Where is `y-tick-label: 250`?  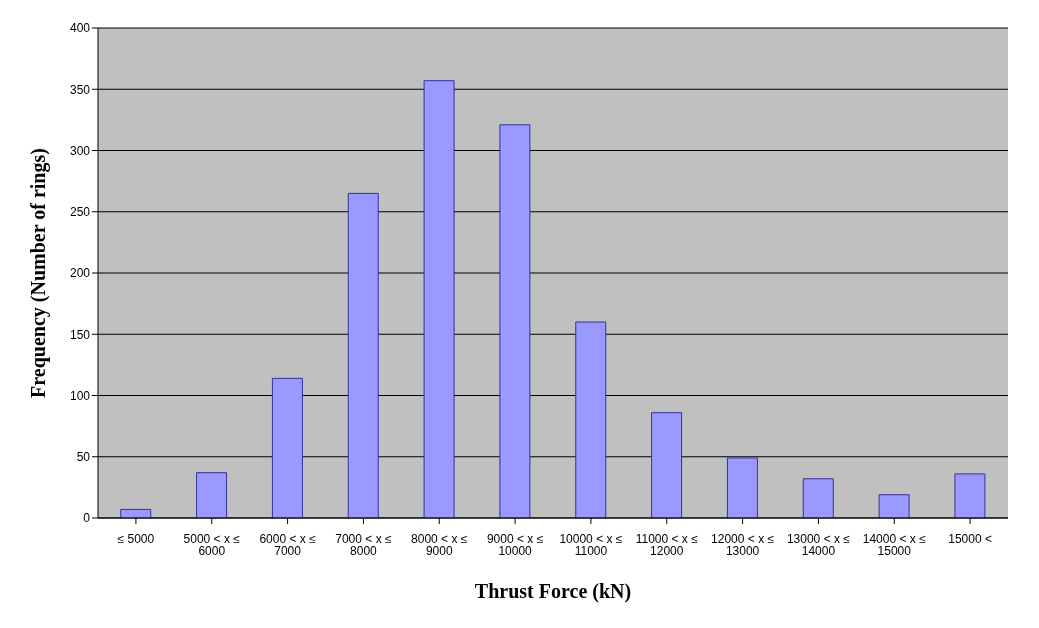
y-tick-label: 250 is located at coordinates (80, 212).